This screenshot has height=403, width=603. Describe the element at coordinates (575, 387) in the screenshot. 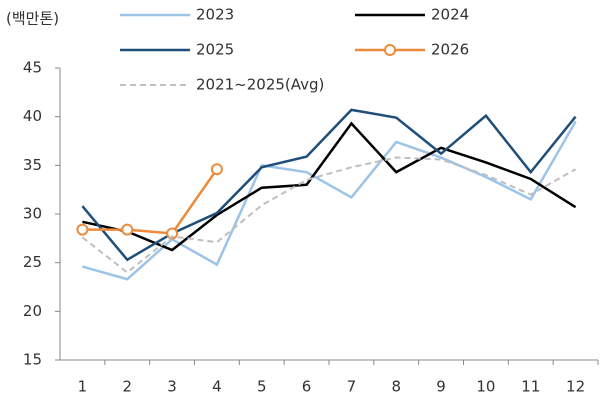

I see `x-tick-label: 12` at that location.